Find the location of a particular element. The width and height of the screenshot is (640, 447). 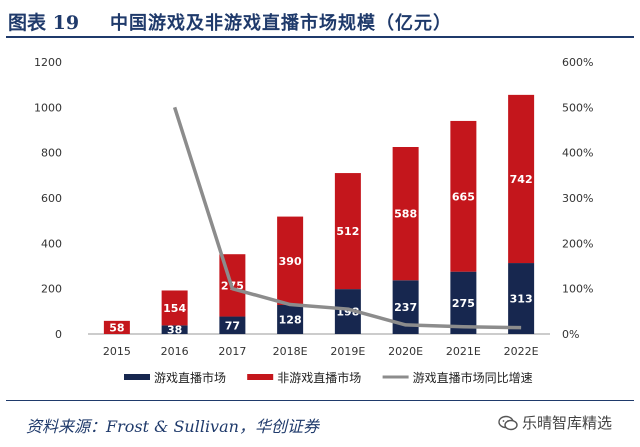

bar-value-label: 313 is located at coordinates (521, 299).